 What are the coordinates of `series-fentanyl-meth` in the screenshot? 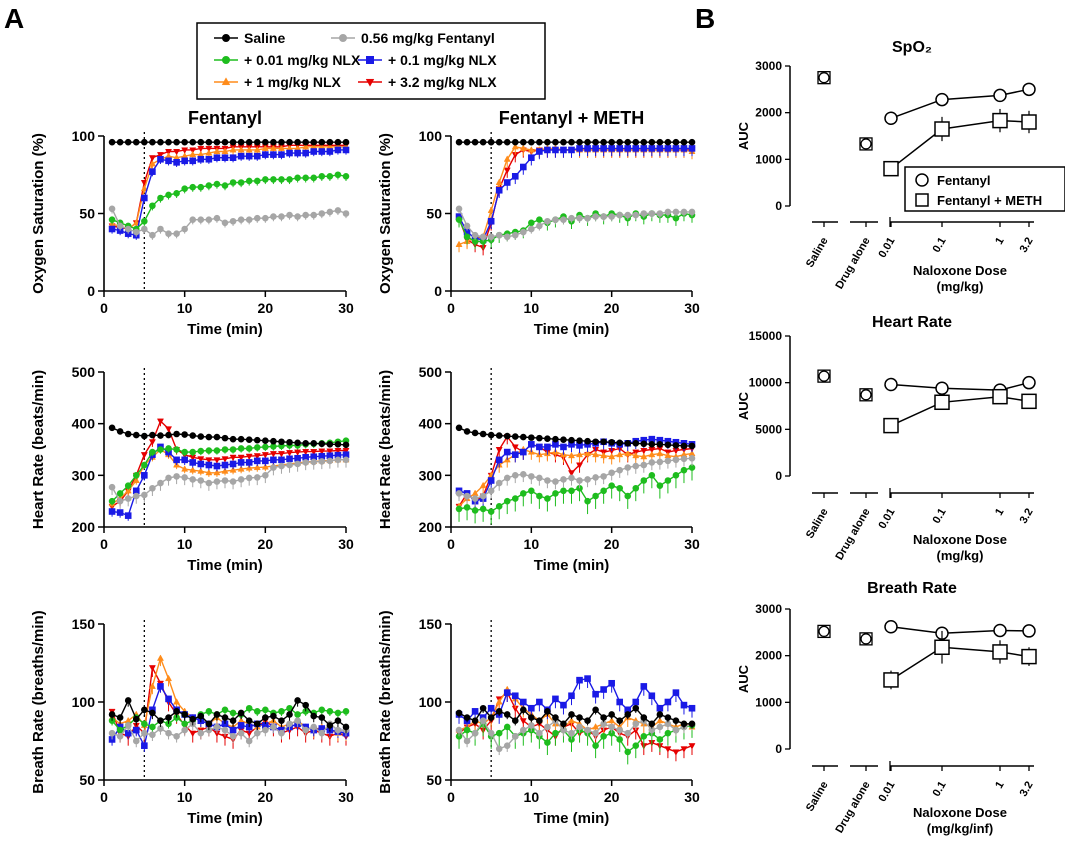 It's located at (960, 411).